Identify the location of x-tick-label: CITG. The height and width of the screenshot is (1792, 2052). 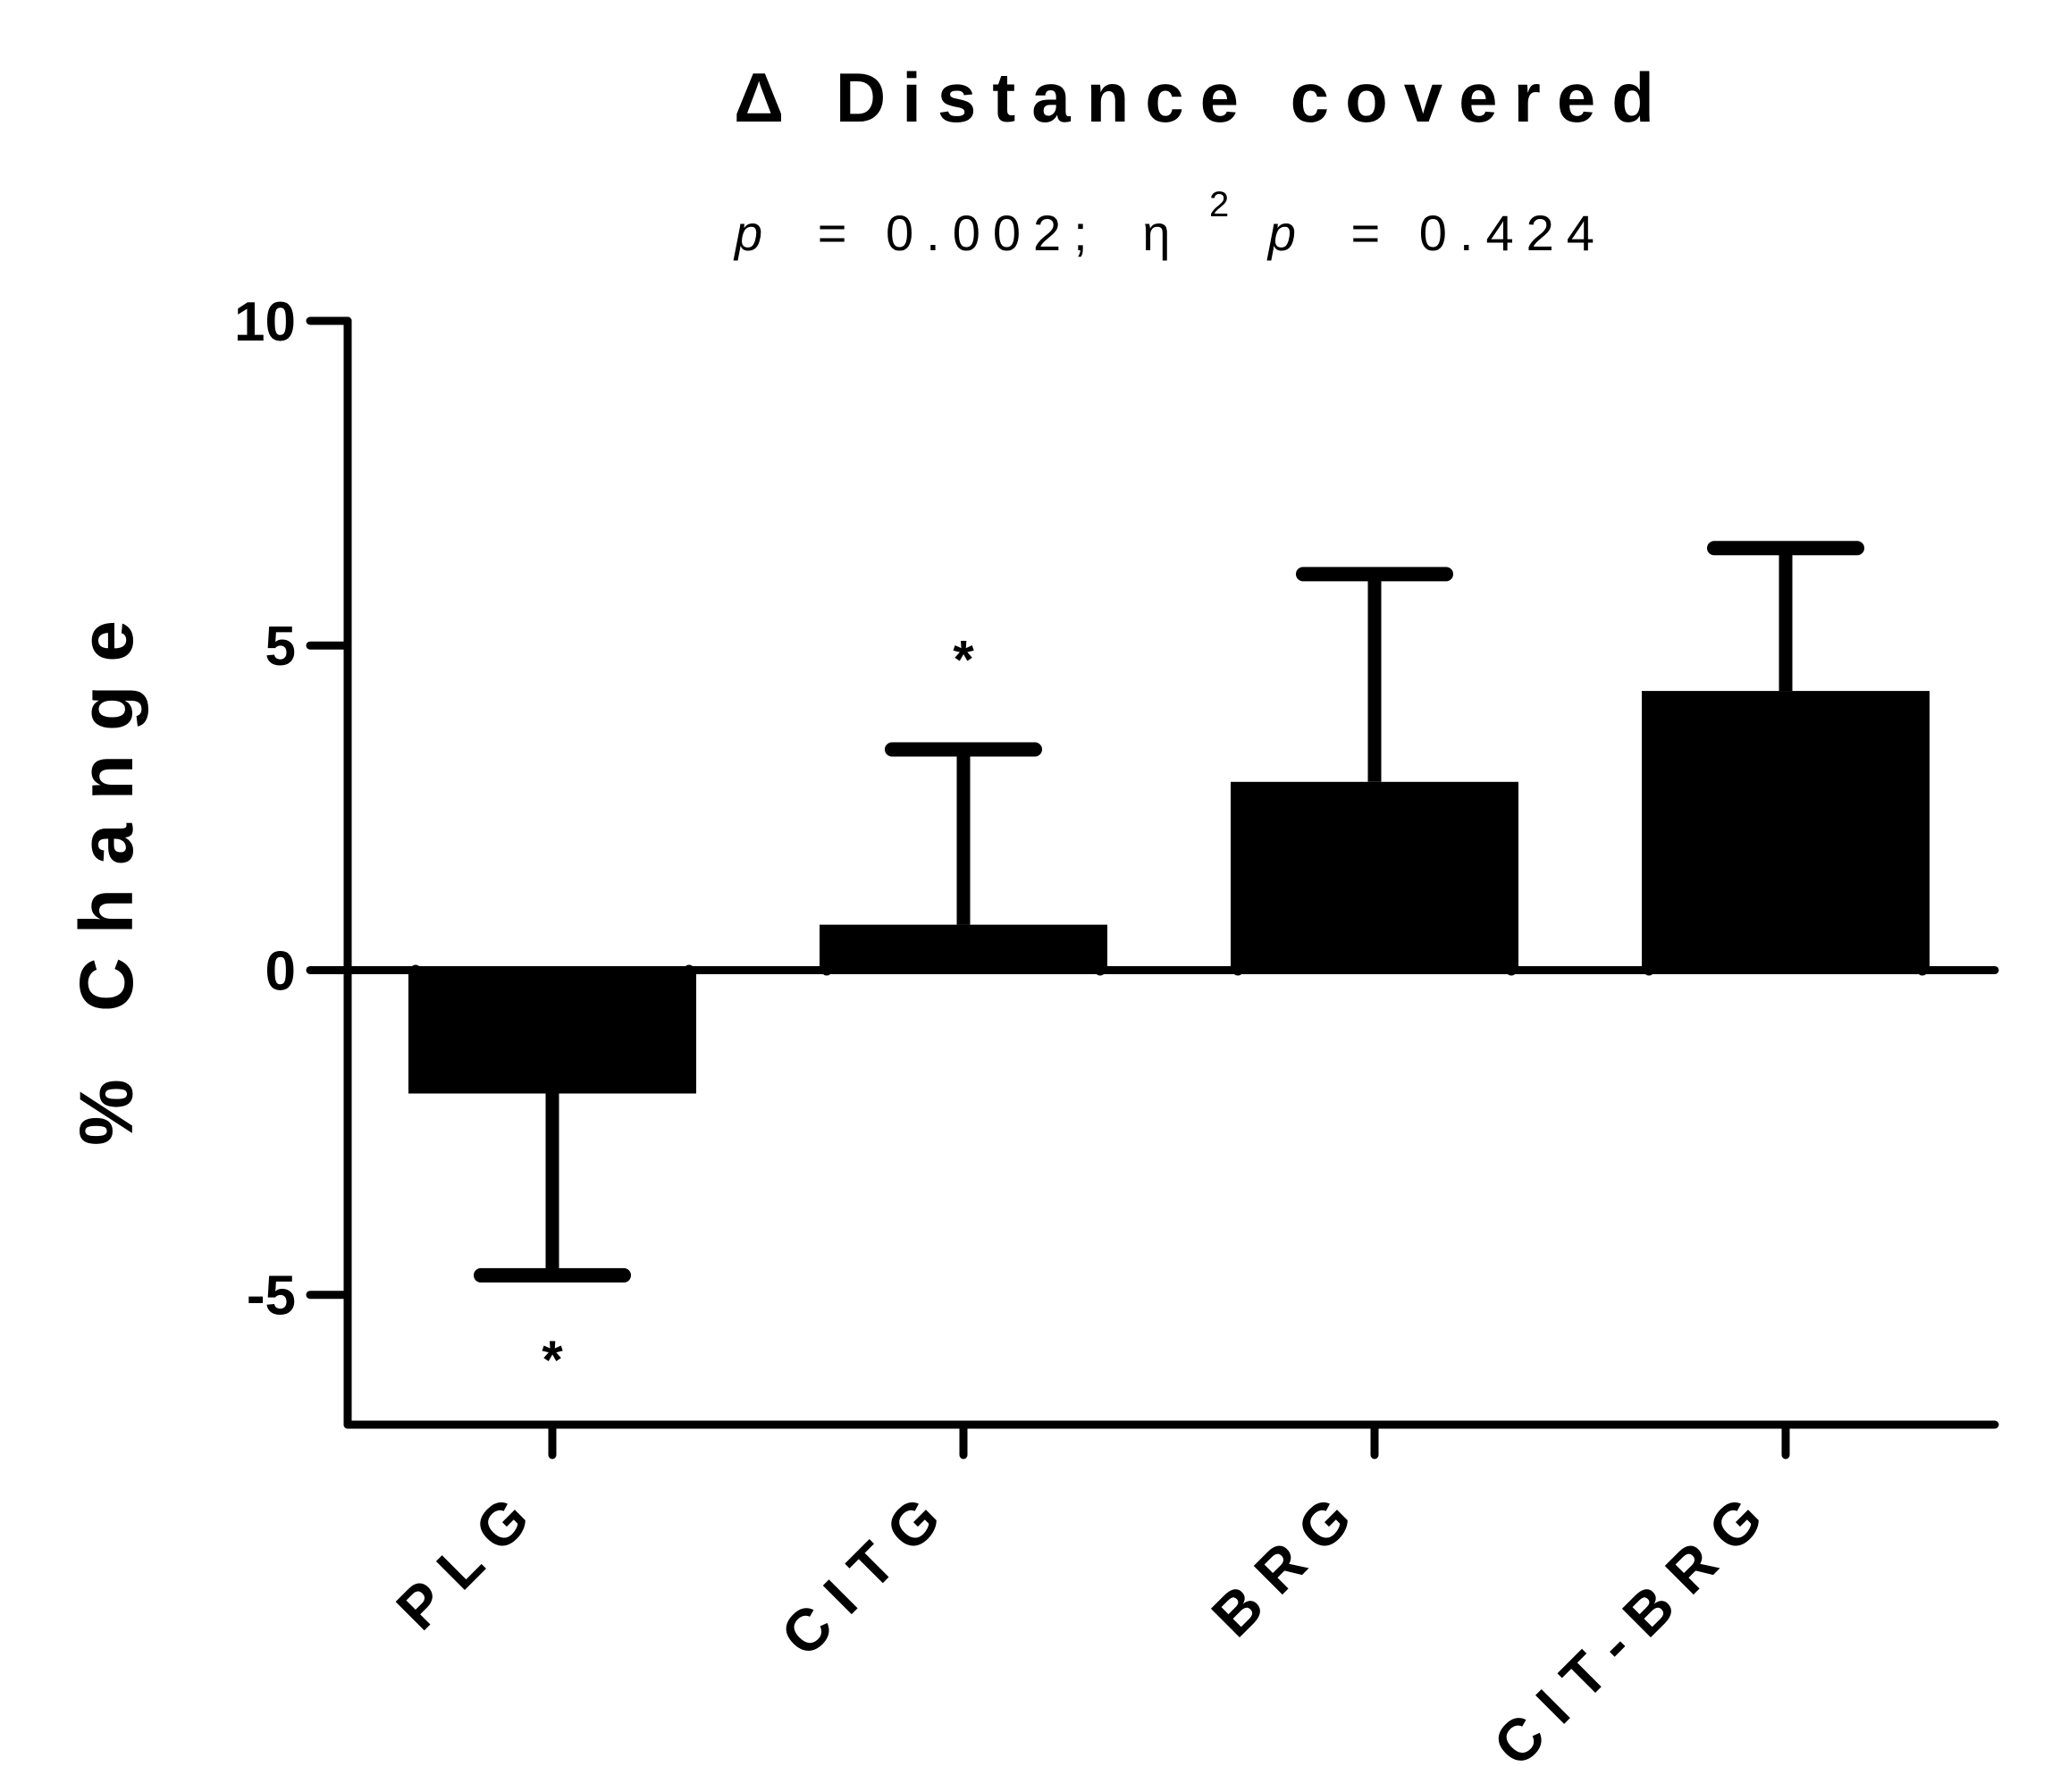
(867, 1571).